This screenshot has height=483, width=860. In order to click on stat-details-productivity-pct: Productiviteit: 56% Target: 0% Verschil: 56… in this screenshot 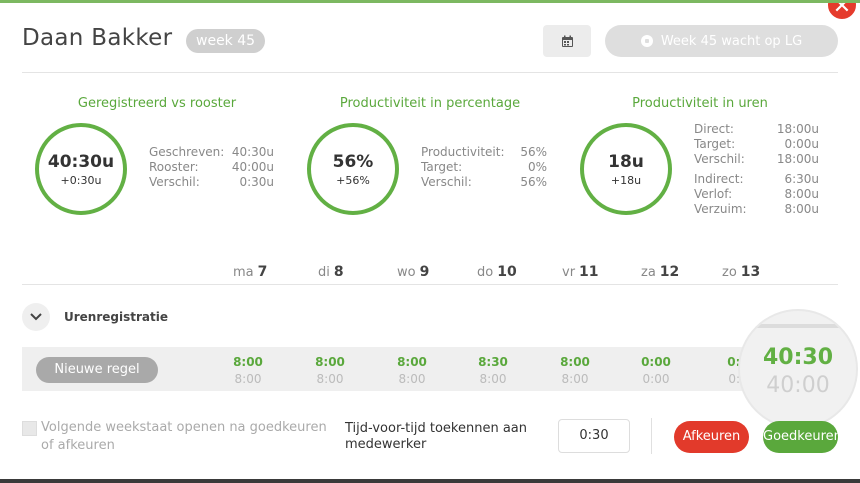, I will do `click(484, 167)`.